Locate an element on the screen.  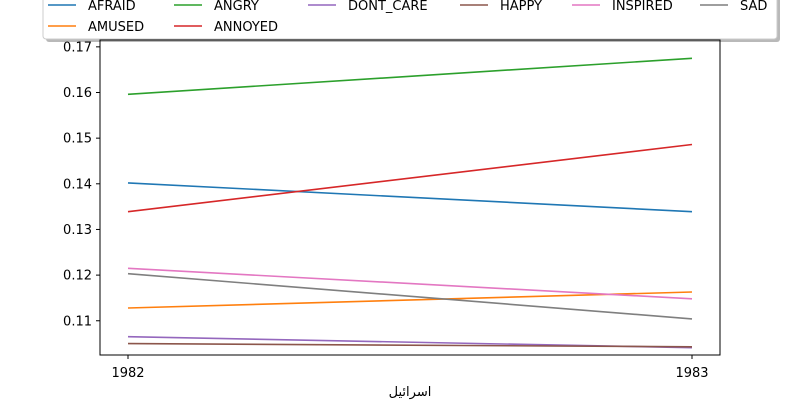
series-line-afraid is located at coordinates (410, 197).